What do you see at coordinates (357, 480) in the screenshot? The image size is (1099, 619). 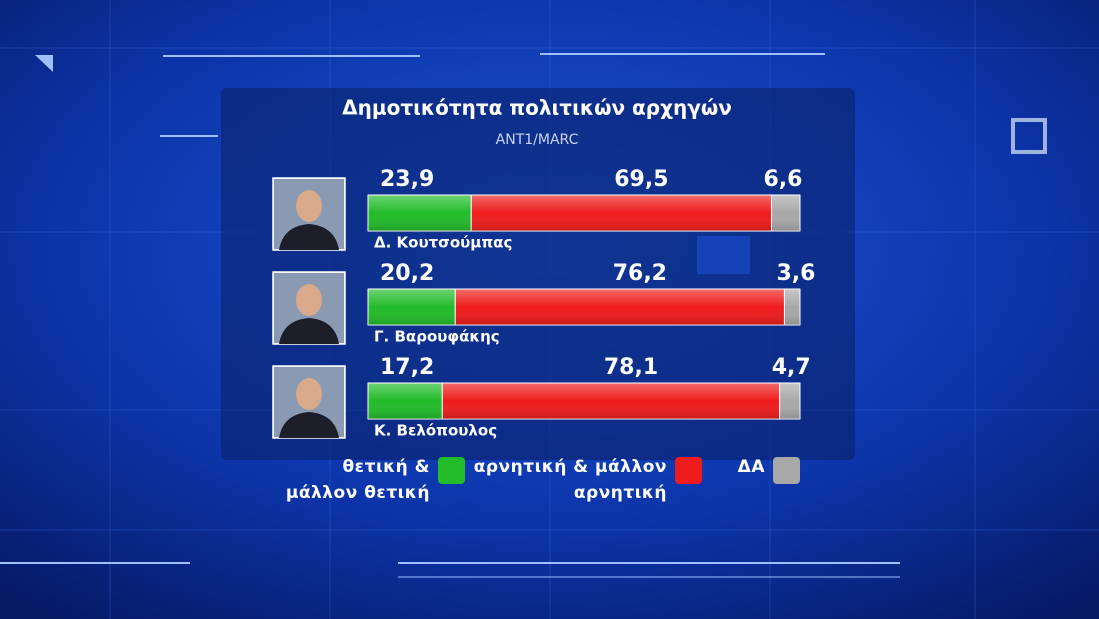 I see `legend-label: θετική & μάλλον θετική` at bounding box center [357, 480].